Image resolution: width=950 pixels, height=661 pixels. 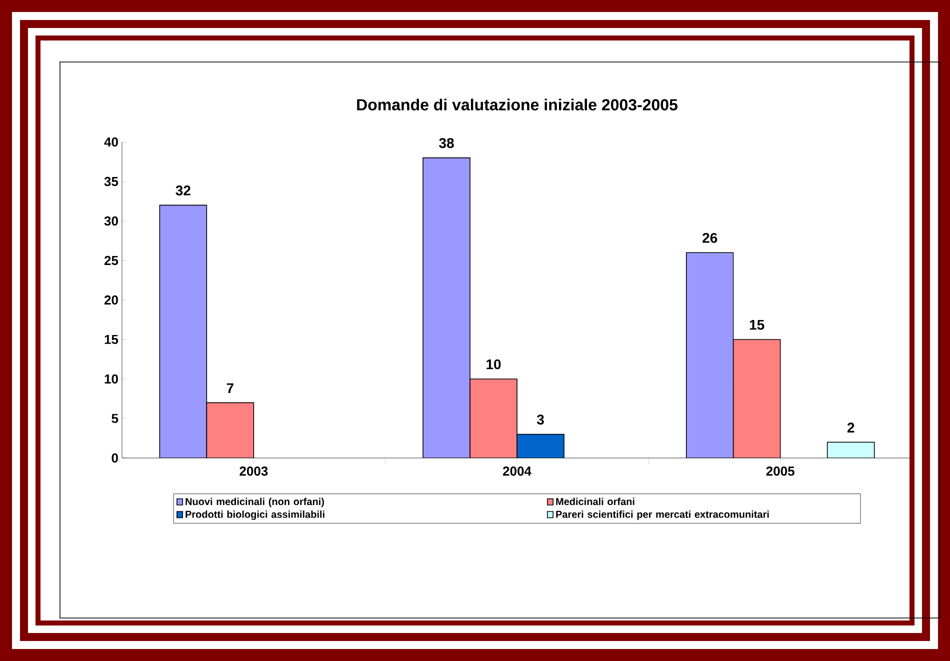 I want to click on data-label: 32, so click(x=183, y=191).